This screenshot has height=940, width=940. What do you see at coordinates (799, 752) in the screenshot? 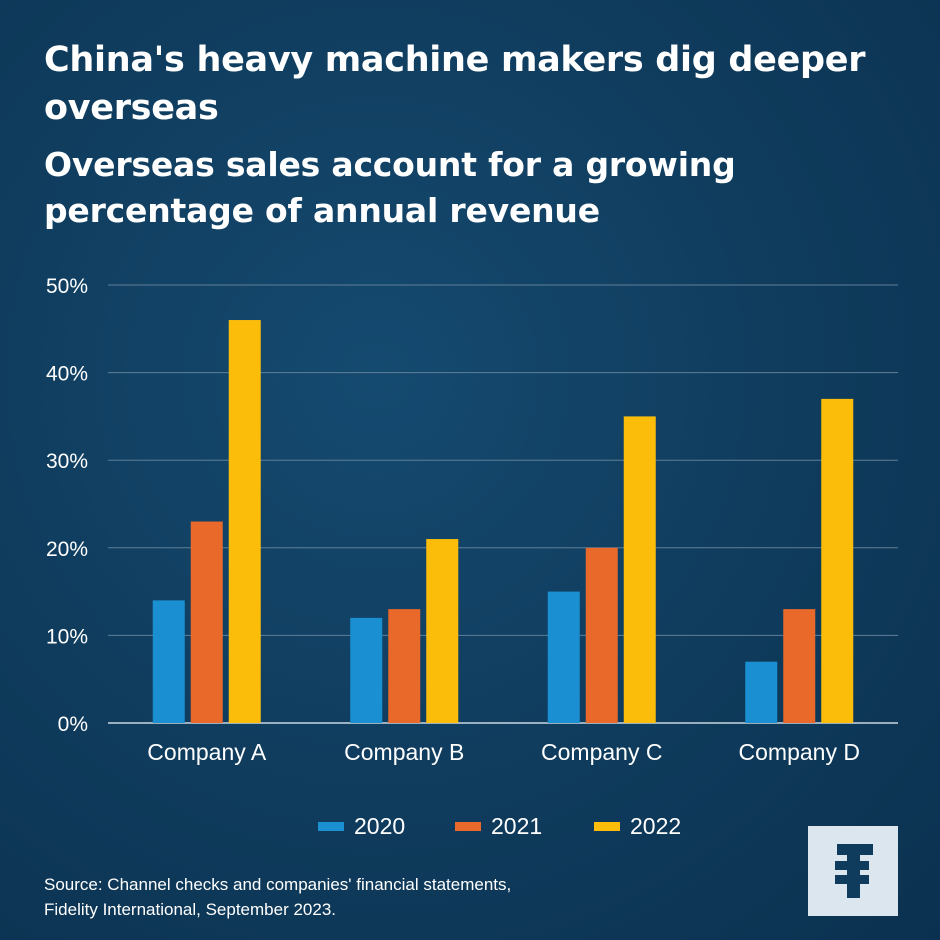
I see `x-tick-label: Company D` at bounding box center [799, 752].